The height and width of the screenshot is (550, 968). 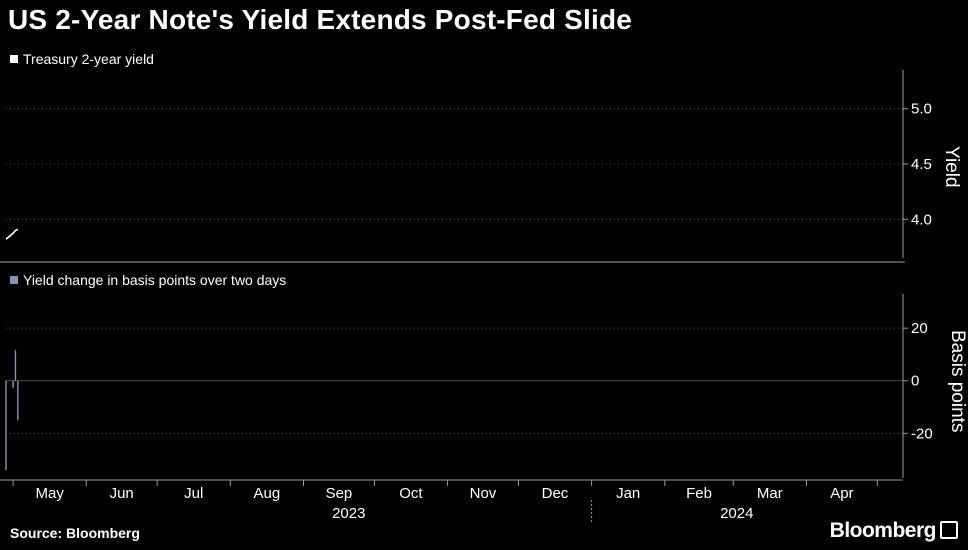 I want to click on x-month-label: Nov, so click(x=483, y=493).